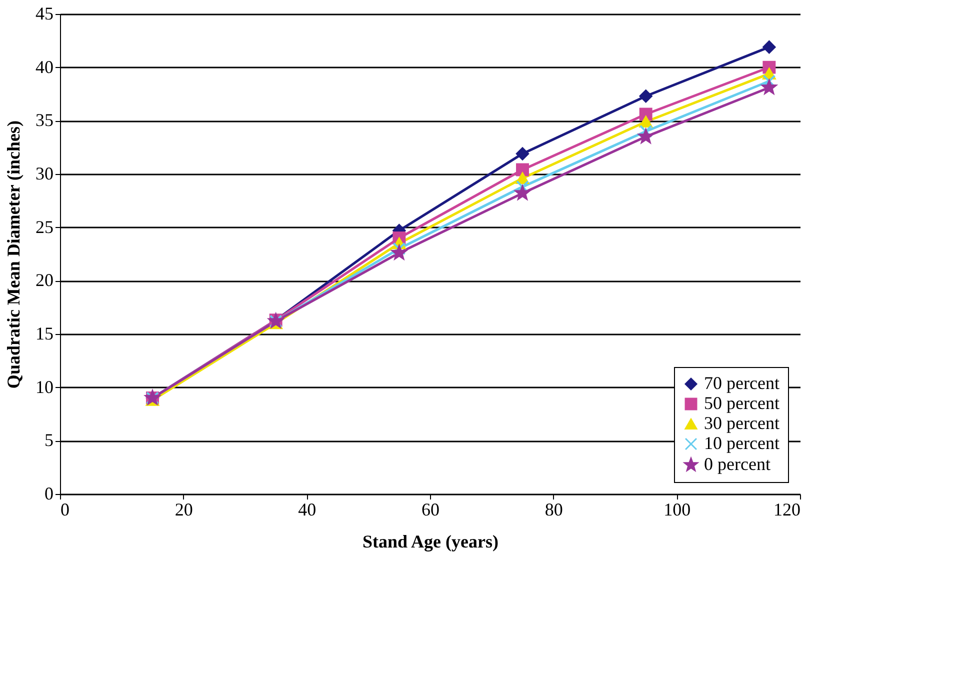  What do you see at coordinates (65, 510) in the screenshot?
I see `x-tick-label: 0` at bounding box center [65, 510].